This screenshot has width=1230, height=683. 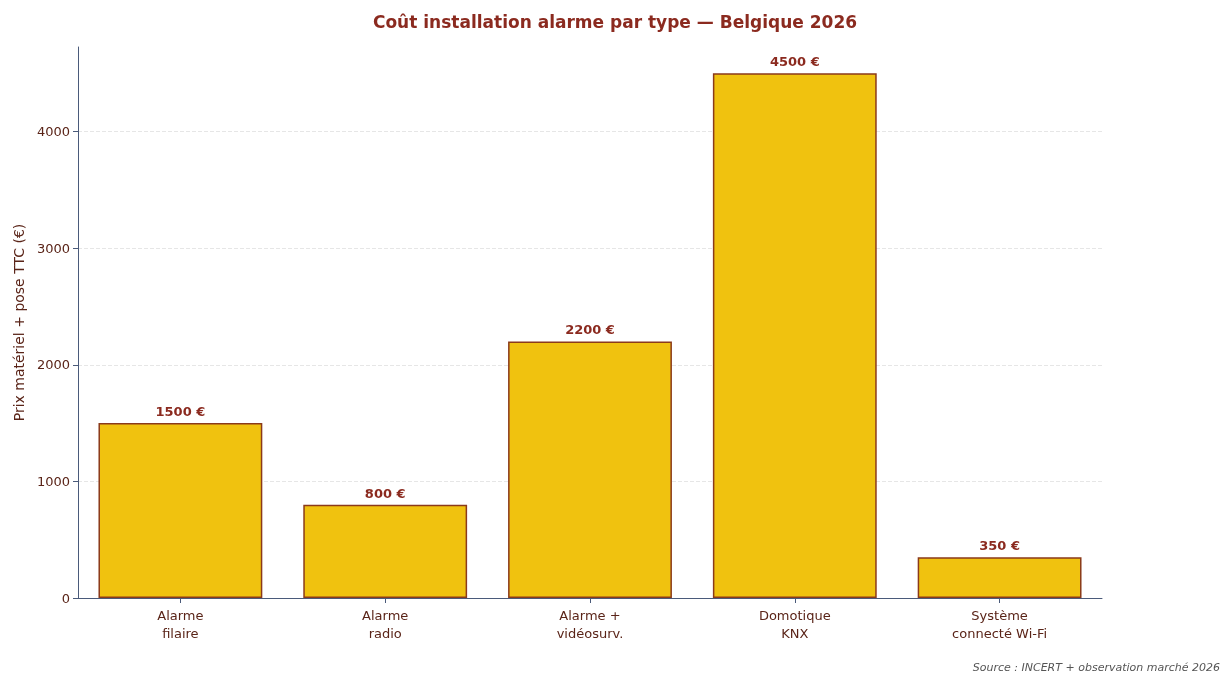 I want to click on chart-title: Coût installation alarme par type — Belgique 2026, so click(x=615, y=21).